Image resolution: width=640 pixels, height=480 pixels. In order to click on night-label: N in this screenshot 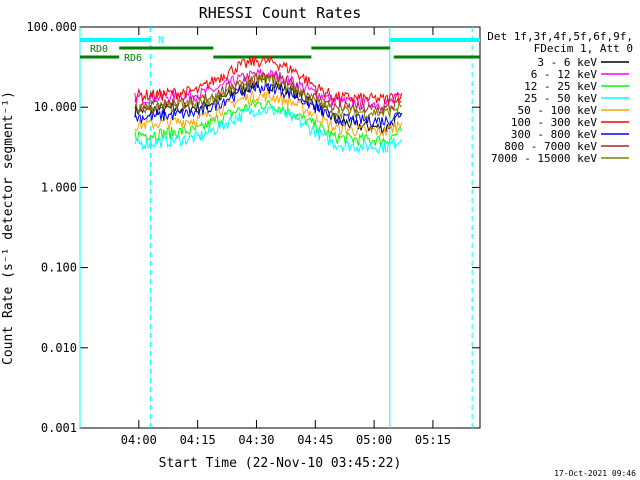, I will do `click(161, 40)`.